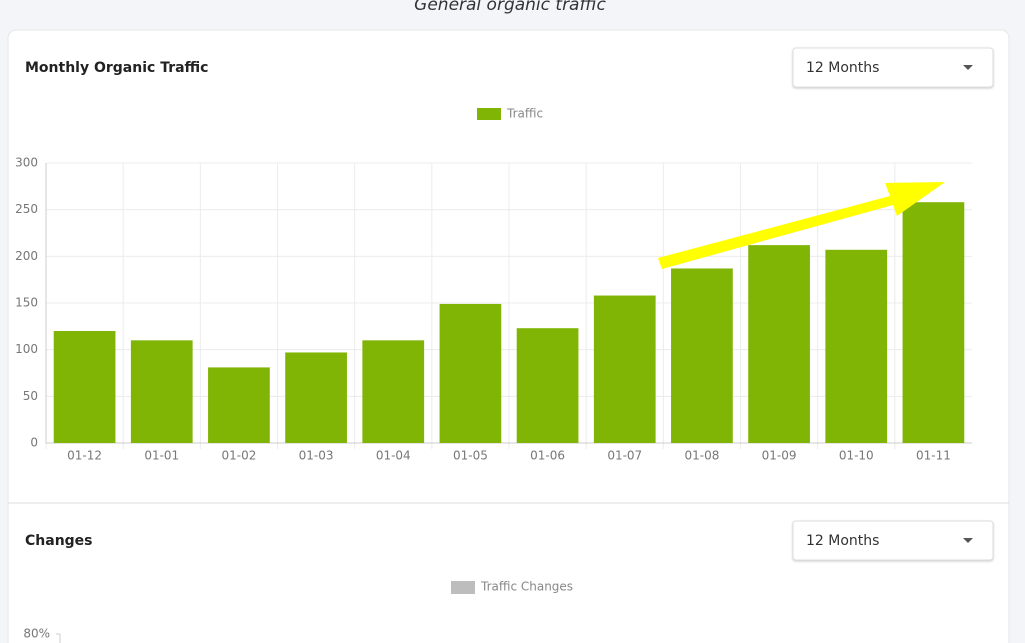 Image resolution: width=1025 pixels, height=643 pixels. Describe the element at coordinates (526, 587) in the screenshot. I see `legend-label: Traffic Changes` at that location.